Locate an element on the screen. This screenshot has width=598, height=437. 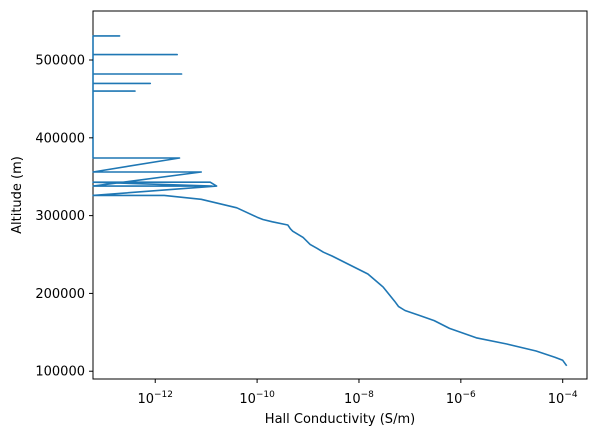
y-tick-label: 300000 is located at coordinates (60, 216).